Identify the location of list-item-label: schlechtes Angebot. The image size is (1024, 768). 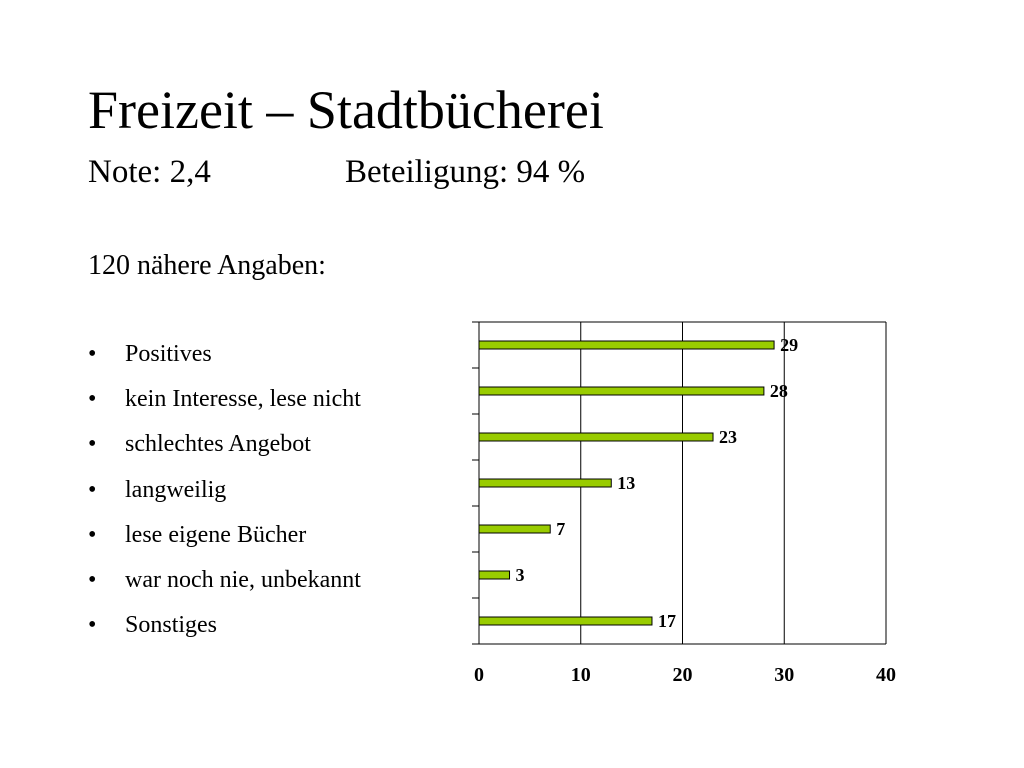
(218, 444).